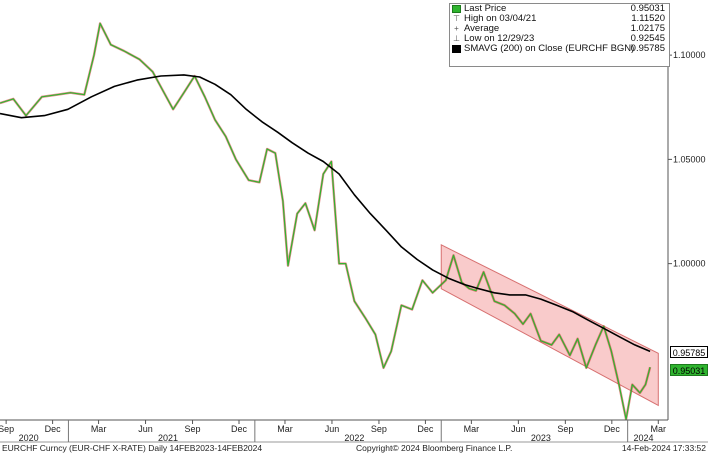  I want to click on green-square-icon, so click(456, 9).